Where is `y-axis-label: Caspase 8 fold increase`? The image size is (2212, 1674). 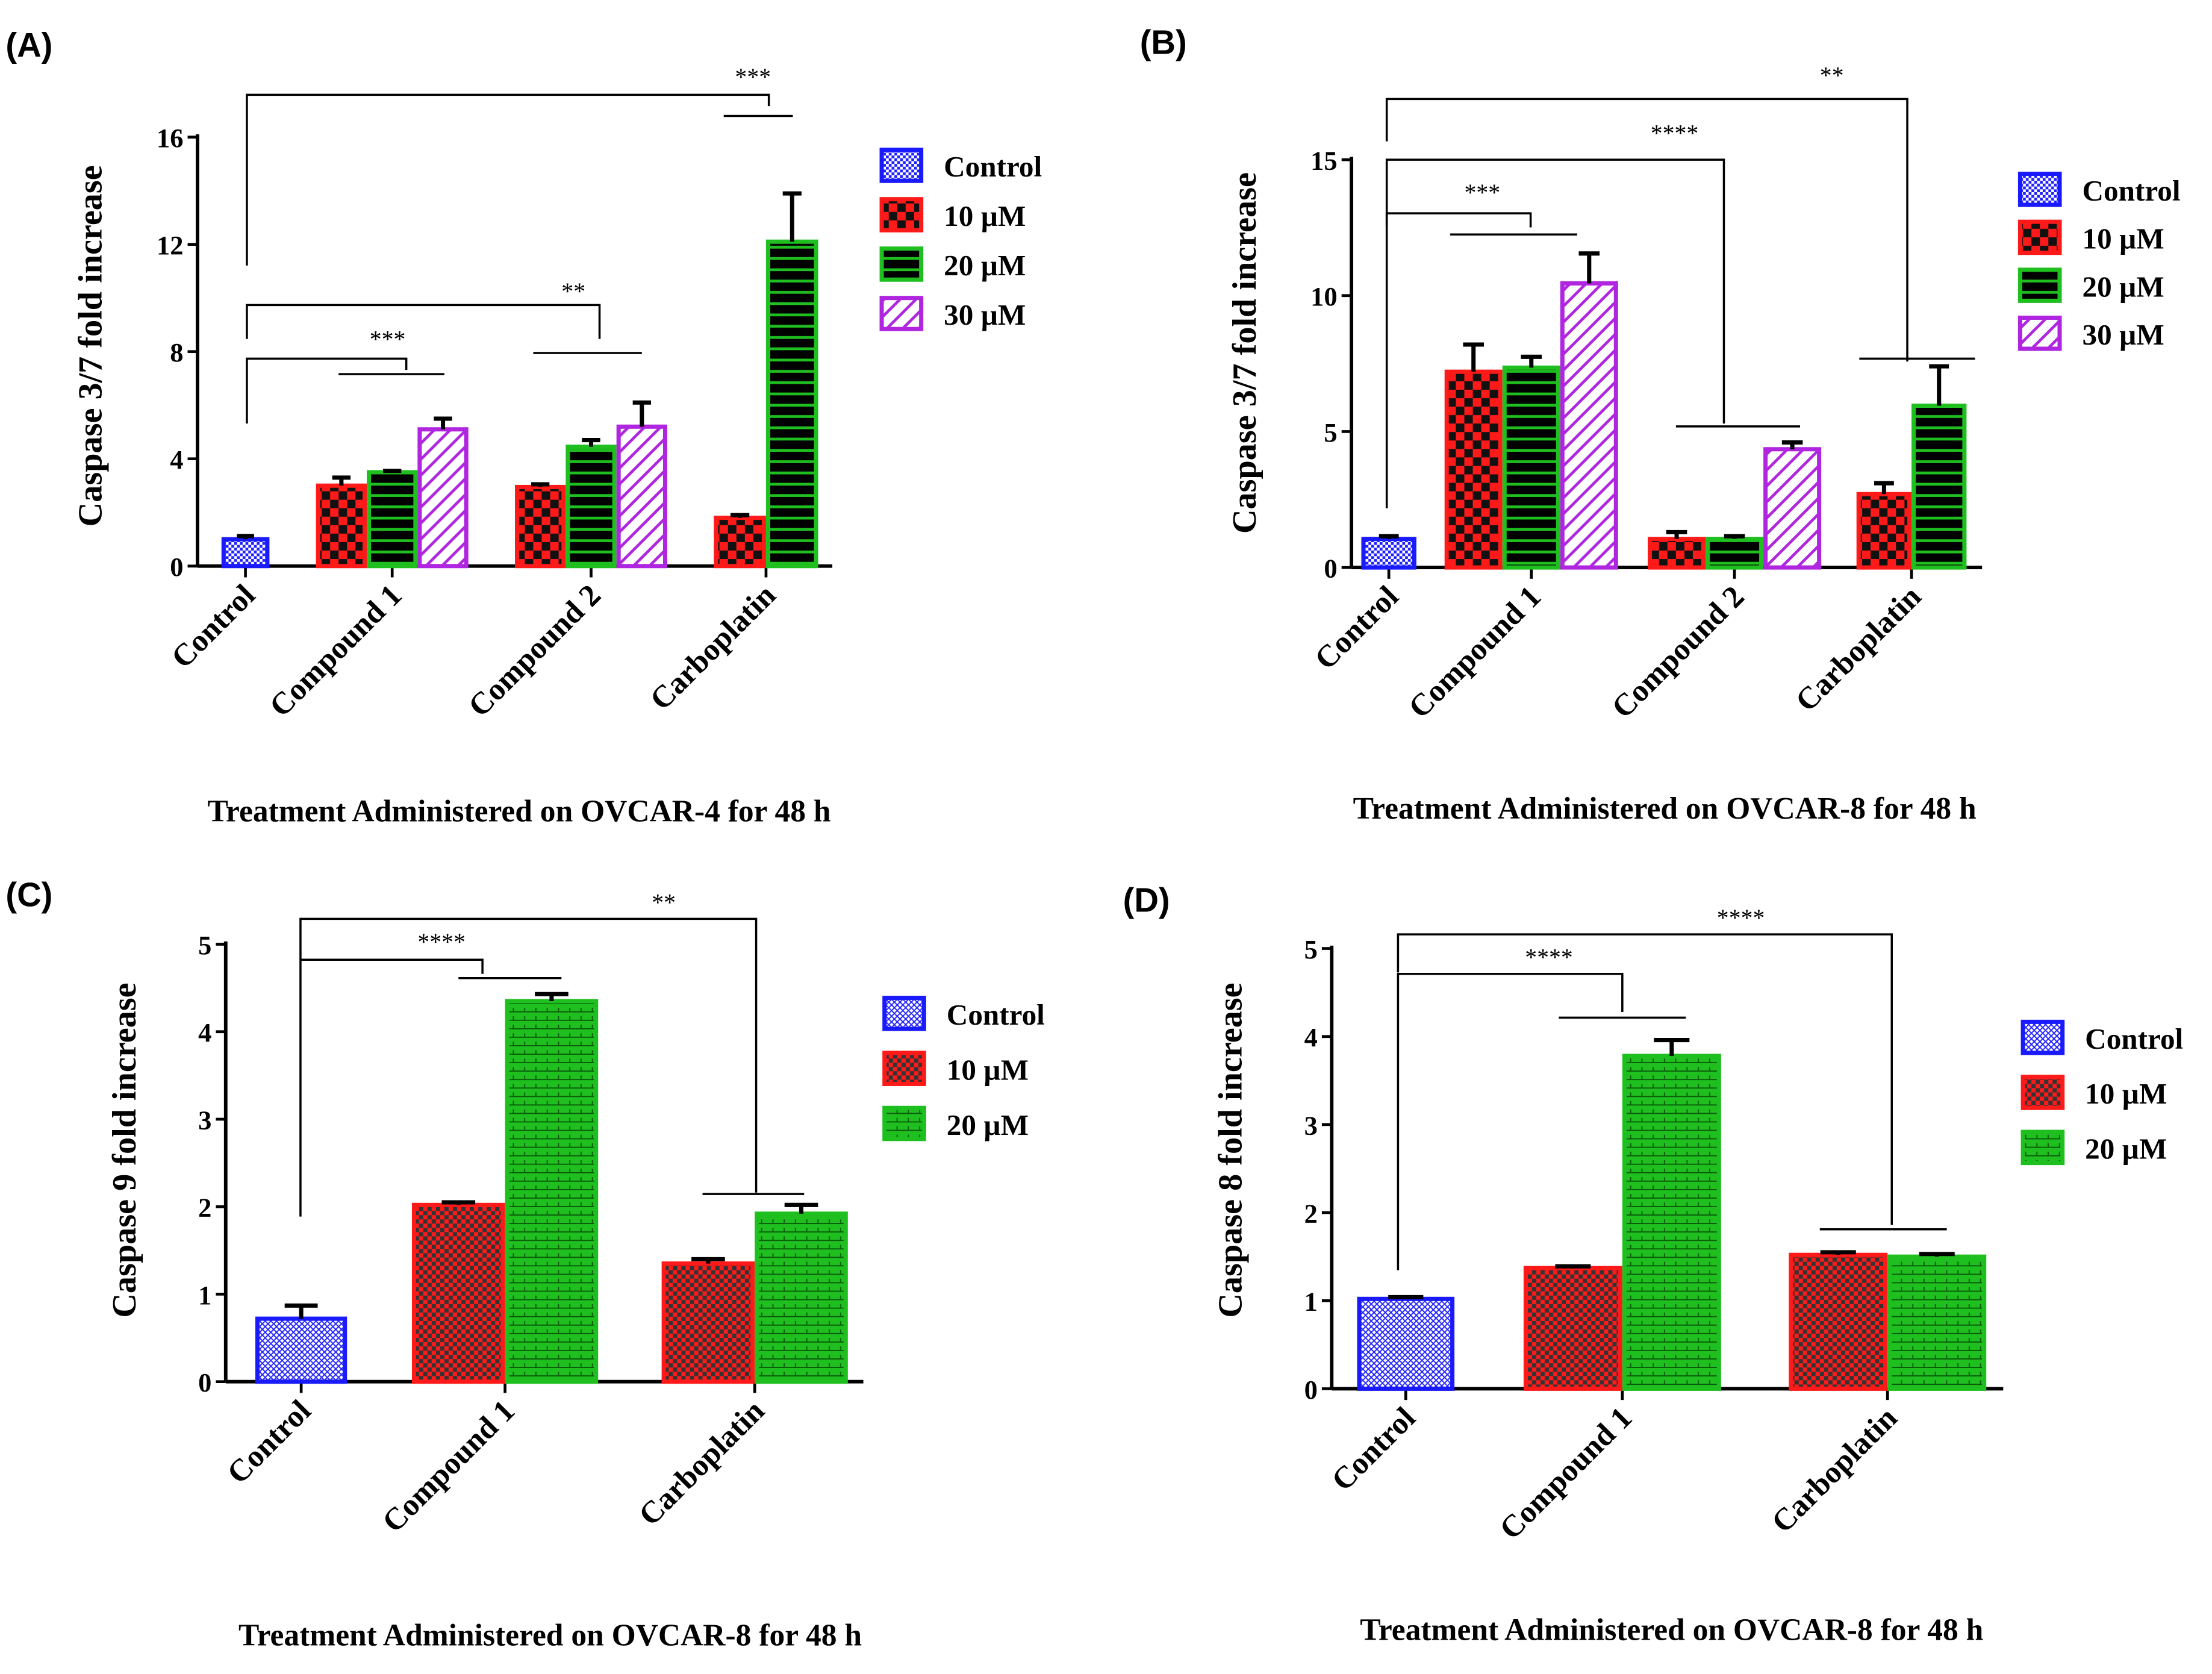 y-axis-label: Caspase 8 fold increase is located at coordinates (1230, 1149).